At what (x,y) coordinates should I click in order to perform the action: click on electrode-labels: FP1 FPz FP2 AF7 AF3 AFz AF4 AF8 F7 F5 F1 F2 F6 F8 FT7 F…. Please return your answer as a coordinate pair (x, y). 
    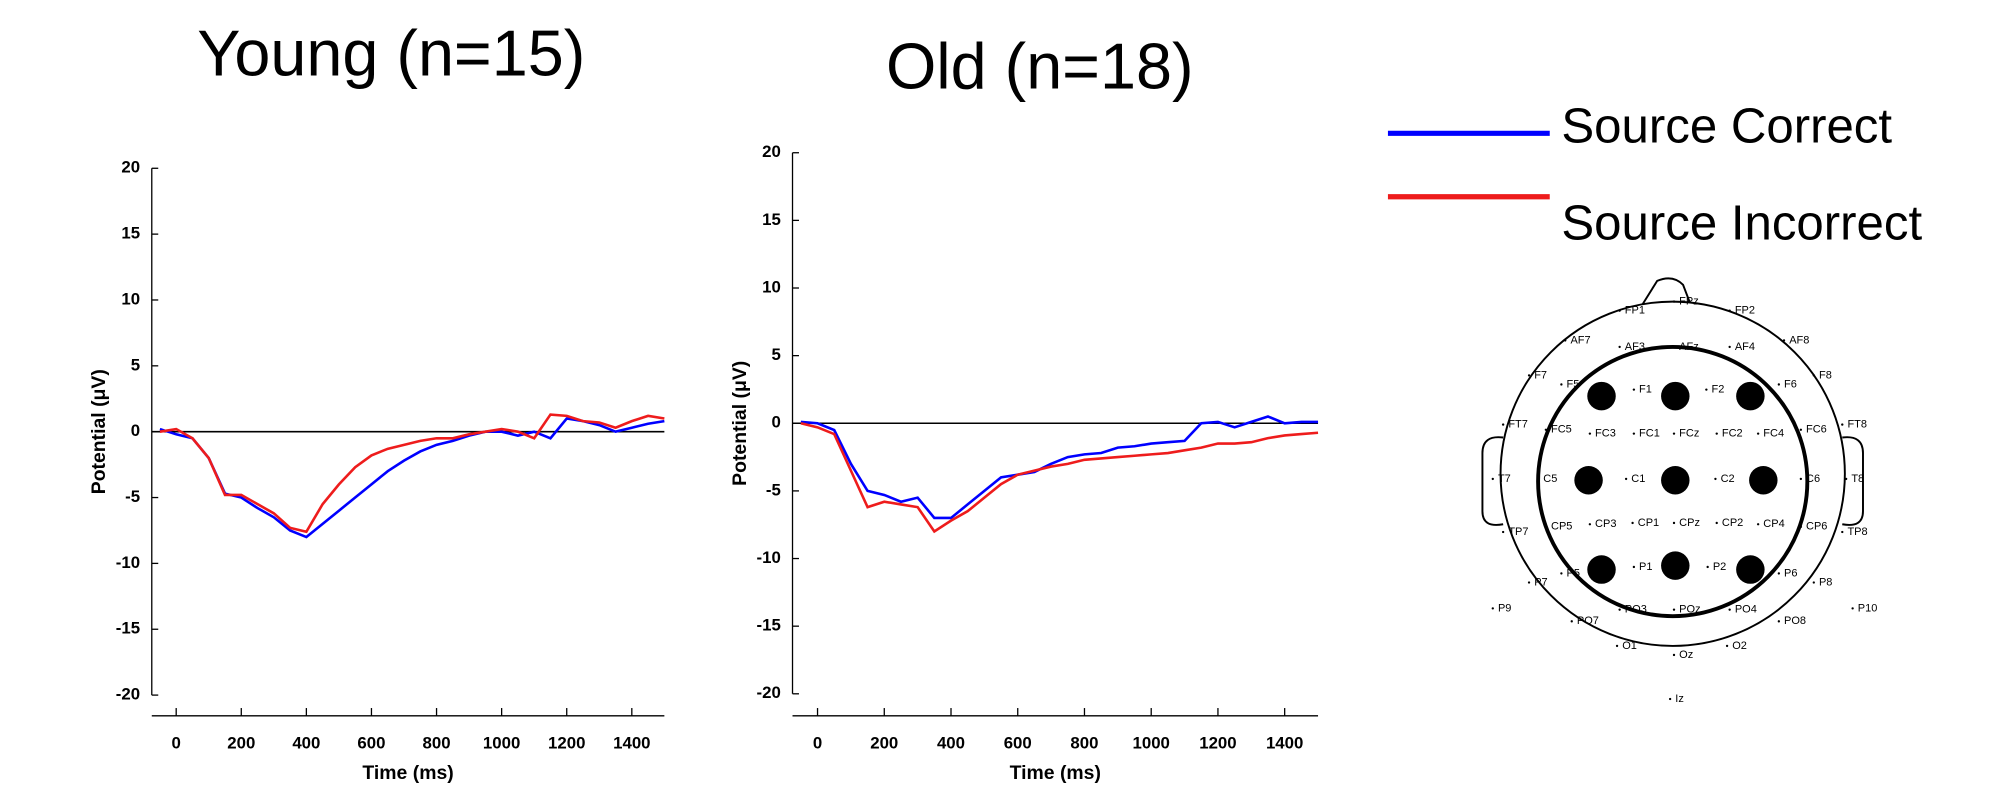
    Looking at the image, I should click on (1684, 500).